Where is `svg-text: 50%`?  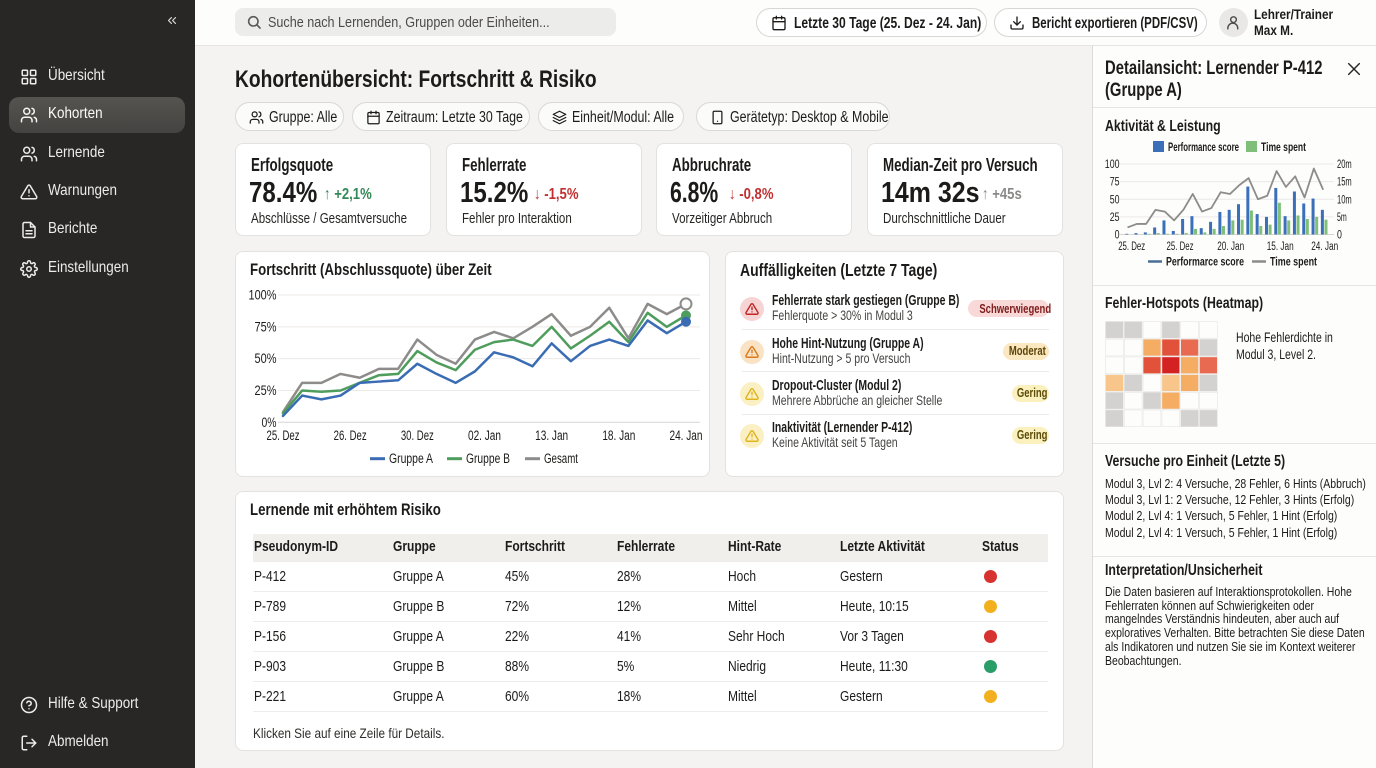
svg-text: 50% is located at coordinates (266, 358).